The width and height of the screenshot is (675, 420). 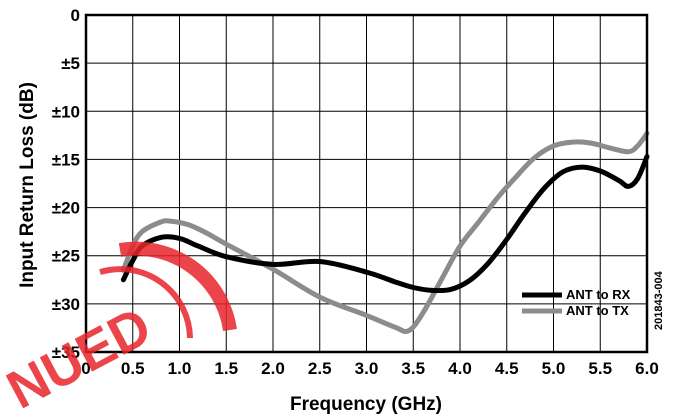 What do you see at coordinates (66, 159) in the screenshot?
I see `y-tick-label: ±15` at bounding box center [66, 159].